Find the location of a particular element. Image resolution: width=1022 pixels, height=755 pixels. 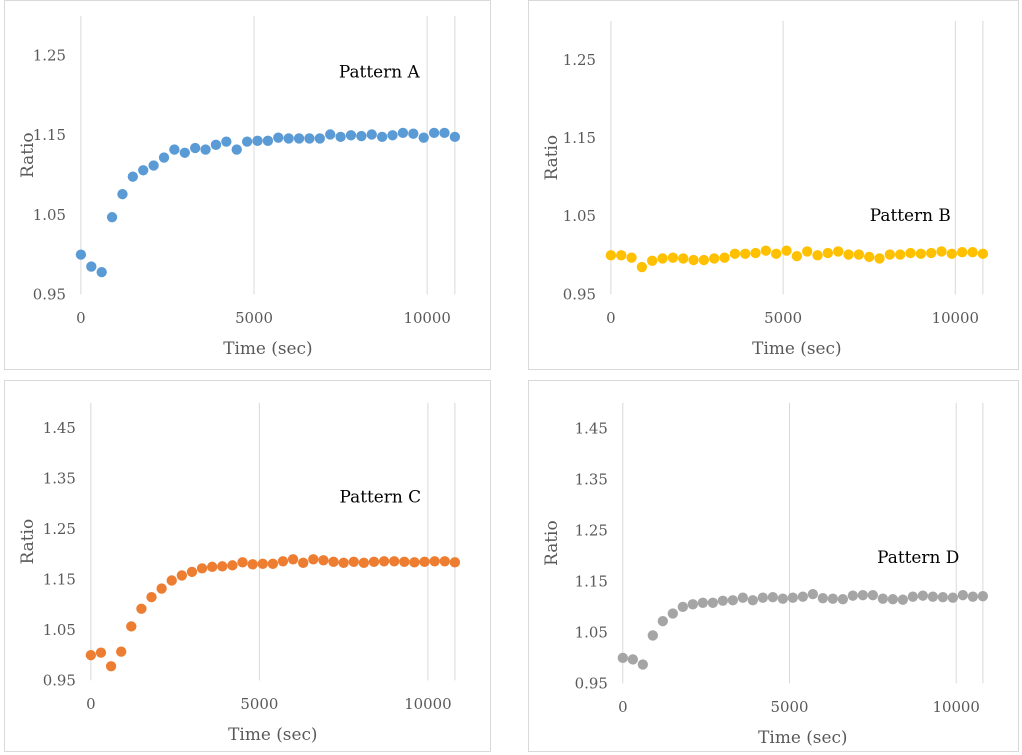

y-tick-label-pattern-b-0: 0.95 is located at coordinates (579, 294).